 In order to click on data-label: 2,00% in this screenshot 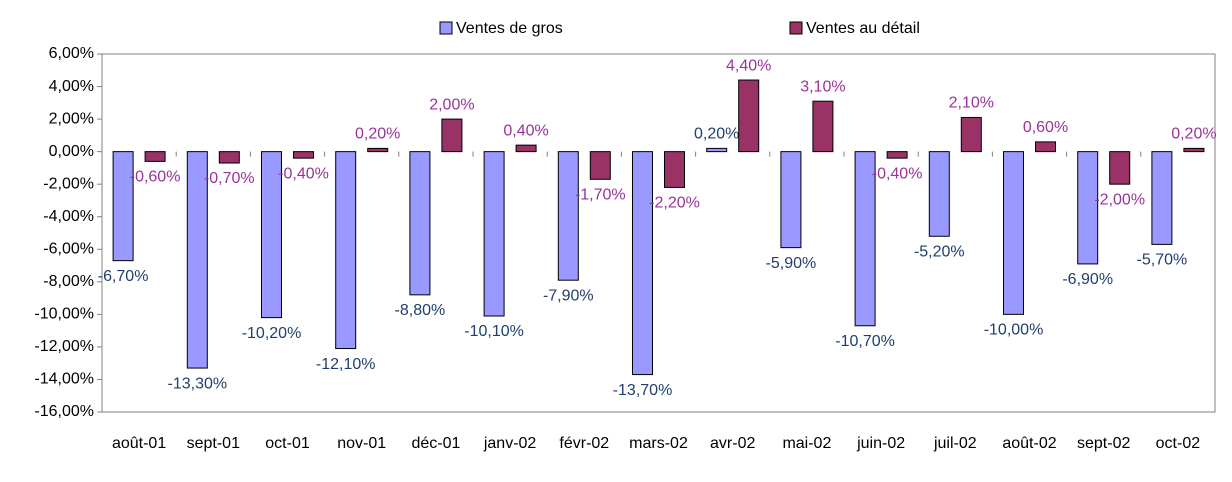, I will do `click(451, 104)`.